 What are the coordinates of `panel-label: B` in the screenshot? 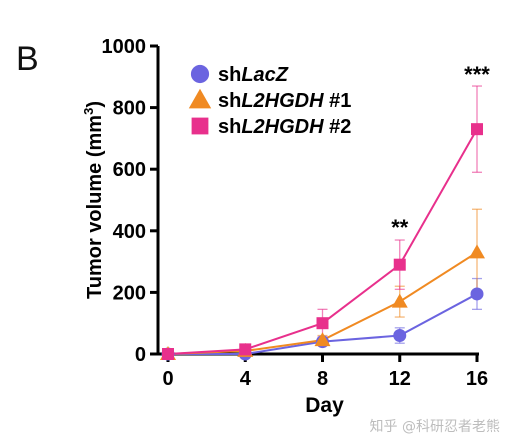 It's located at (27, 59).